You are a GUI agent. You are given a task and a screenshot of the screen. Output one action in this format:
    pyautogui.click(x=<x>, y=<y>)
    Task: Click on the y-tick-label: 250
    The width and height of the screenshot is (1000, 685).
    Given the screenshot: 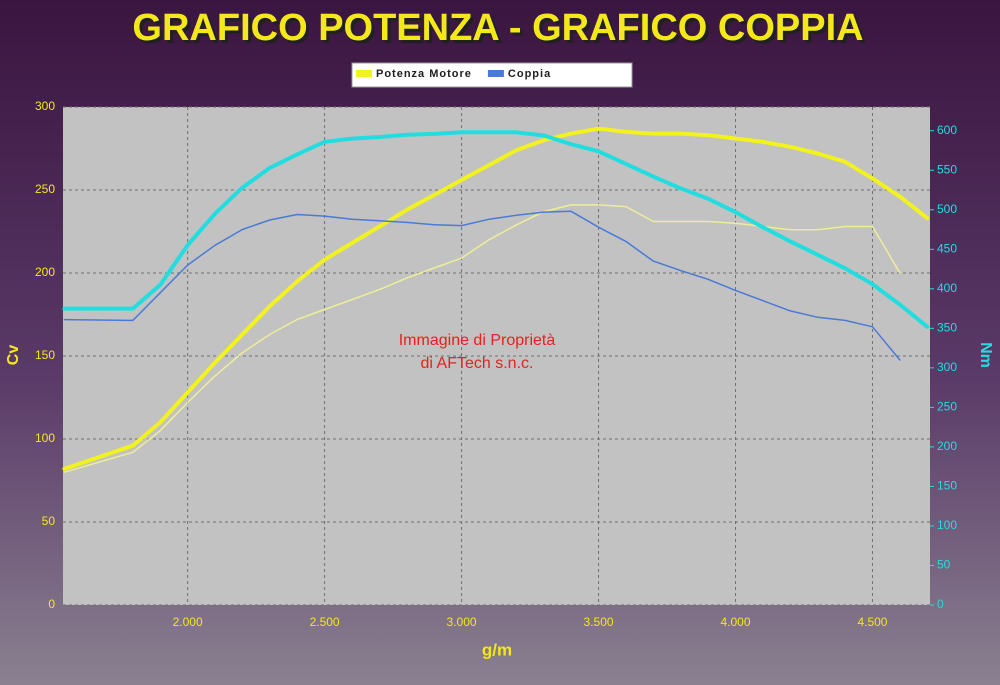 What is the action you would take?
    pyautogui.click(x=45, y=189)
    